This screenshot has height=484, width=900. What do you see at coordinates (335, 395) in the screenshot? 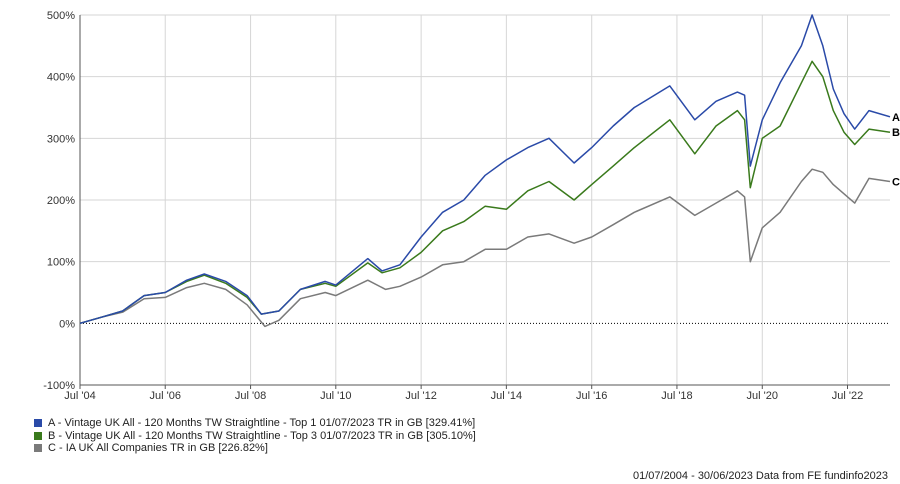
I see `x-tick-label: Jul '10` at bounding box center [335, 395].